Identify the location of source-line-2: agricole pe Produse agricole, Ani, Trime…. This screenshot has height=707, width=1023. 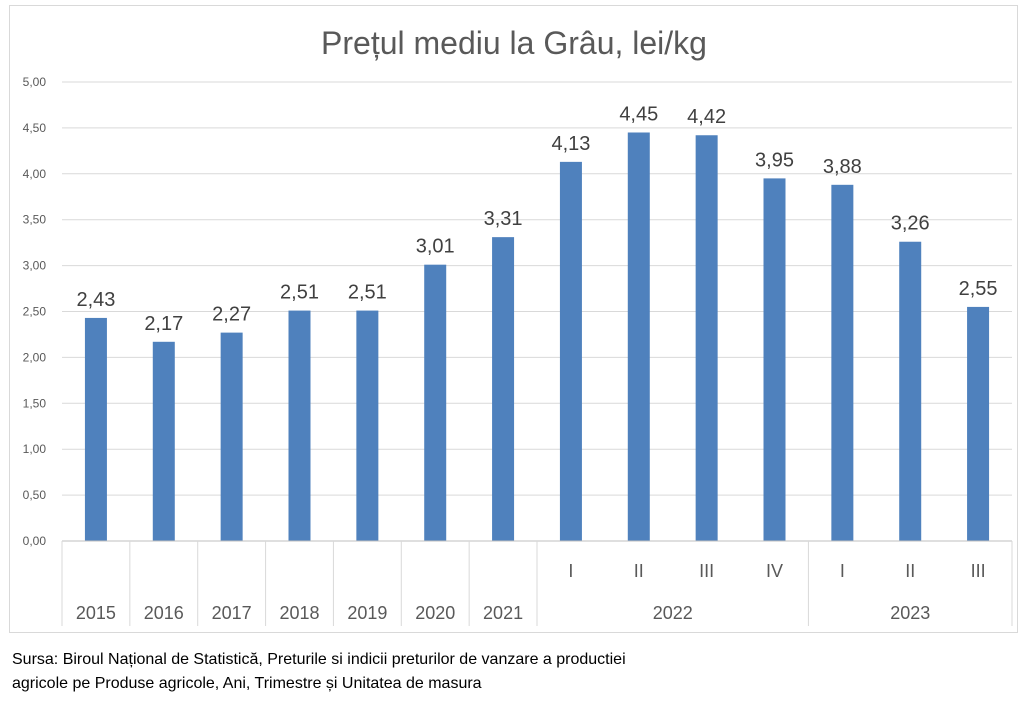
(247, 683).